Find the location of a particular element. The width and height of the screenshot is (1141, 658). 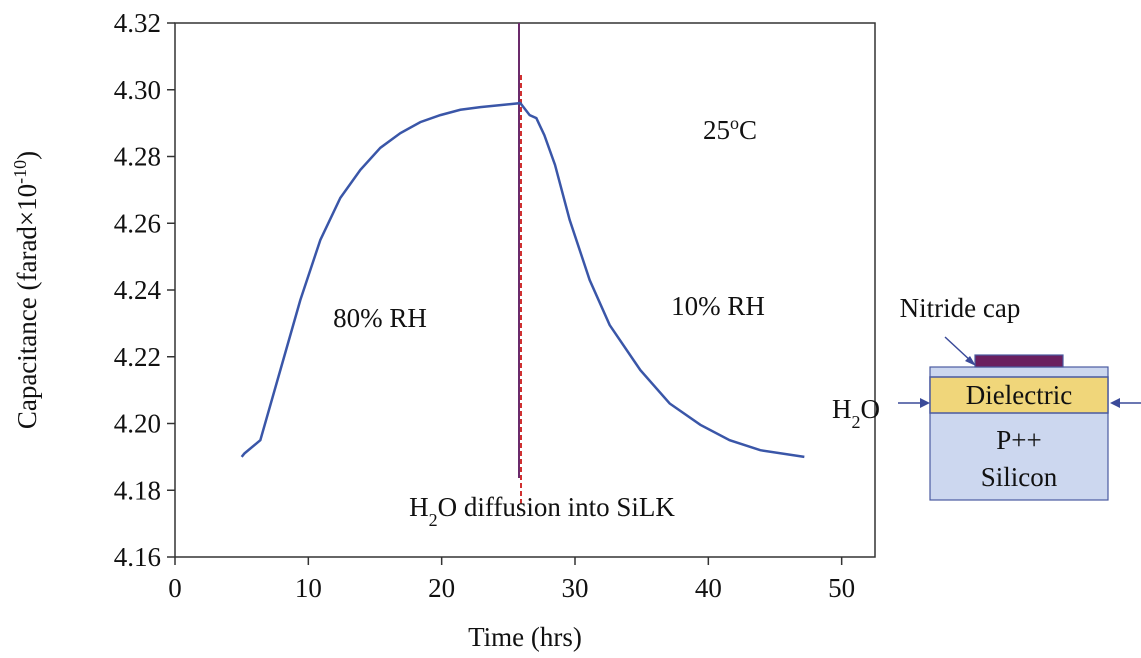

annotation: H2O diffusion into SiLK is located at coordinates (542, 511).